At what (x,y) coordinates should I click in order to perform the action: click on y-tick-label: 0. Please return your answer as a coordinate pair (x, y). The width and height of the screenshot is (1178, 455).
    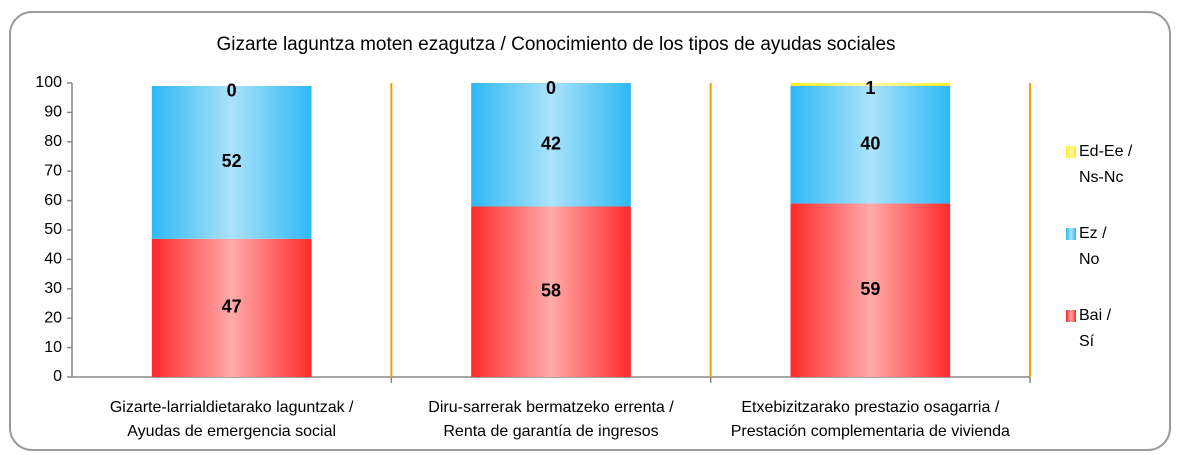
    Looking at the image, I should click on (57, 376).